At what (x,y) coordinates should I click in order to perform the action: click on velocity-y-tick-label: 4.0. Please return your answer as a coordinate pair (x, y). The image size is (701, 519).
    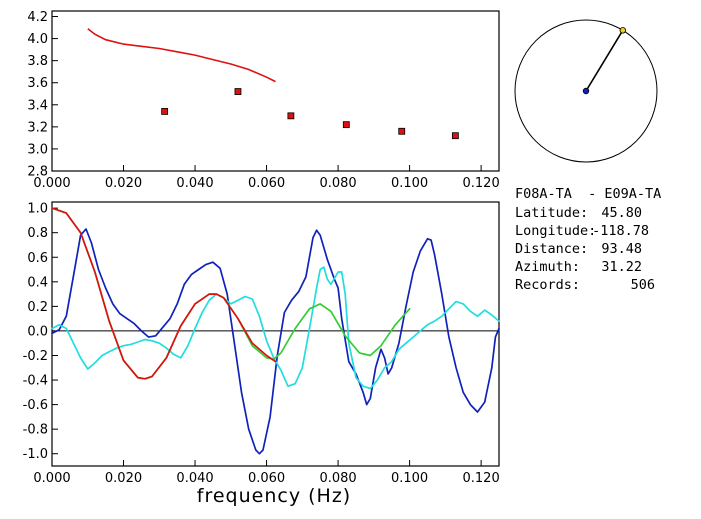
    Looking at the image, I should click on (37, 39).